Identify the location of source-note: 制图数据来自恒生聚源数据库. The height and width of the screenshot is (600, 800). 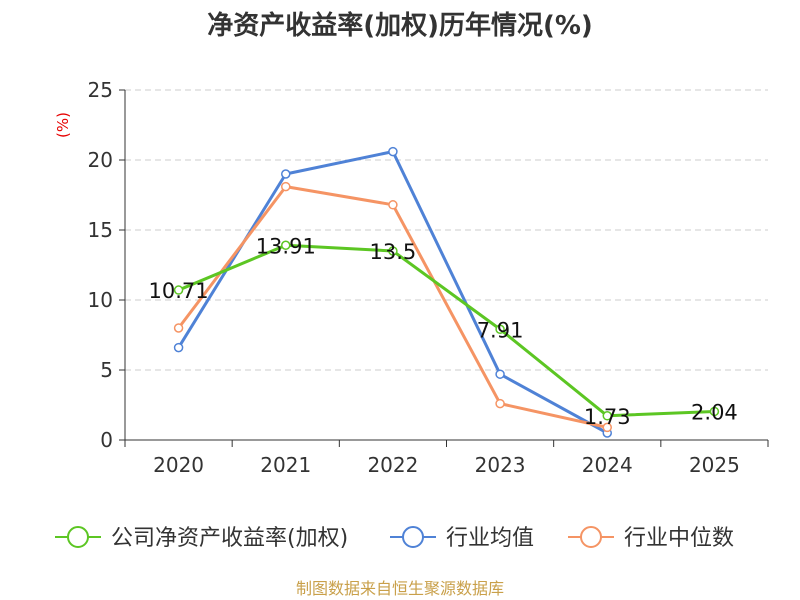
(400, 588).